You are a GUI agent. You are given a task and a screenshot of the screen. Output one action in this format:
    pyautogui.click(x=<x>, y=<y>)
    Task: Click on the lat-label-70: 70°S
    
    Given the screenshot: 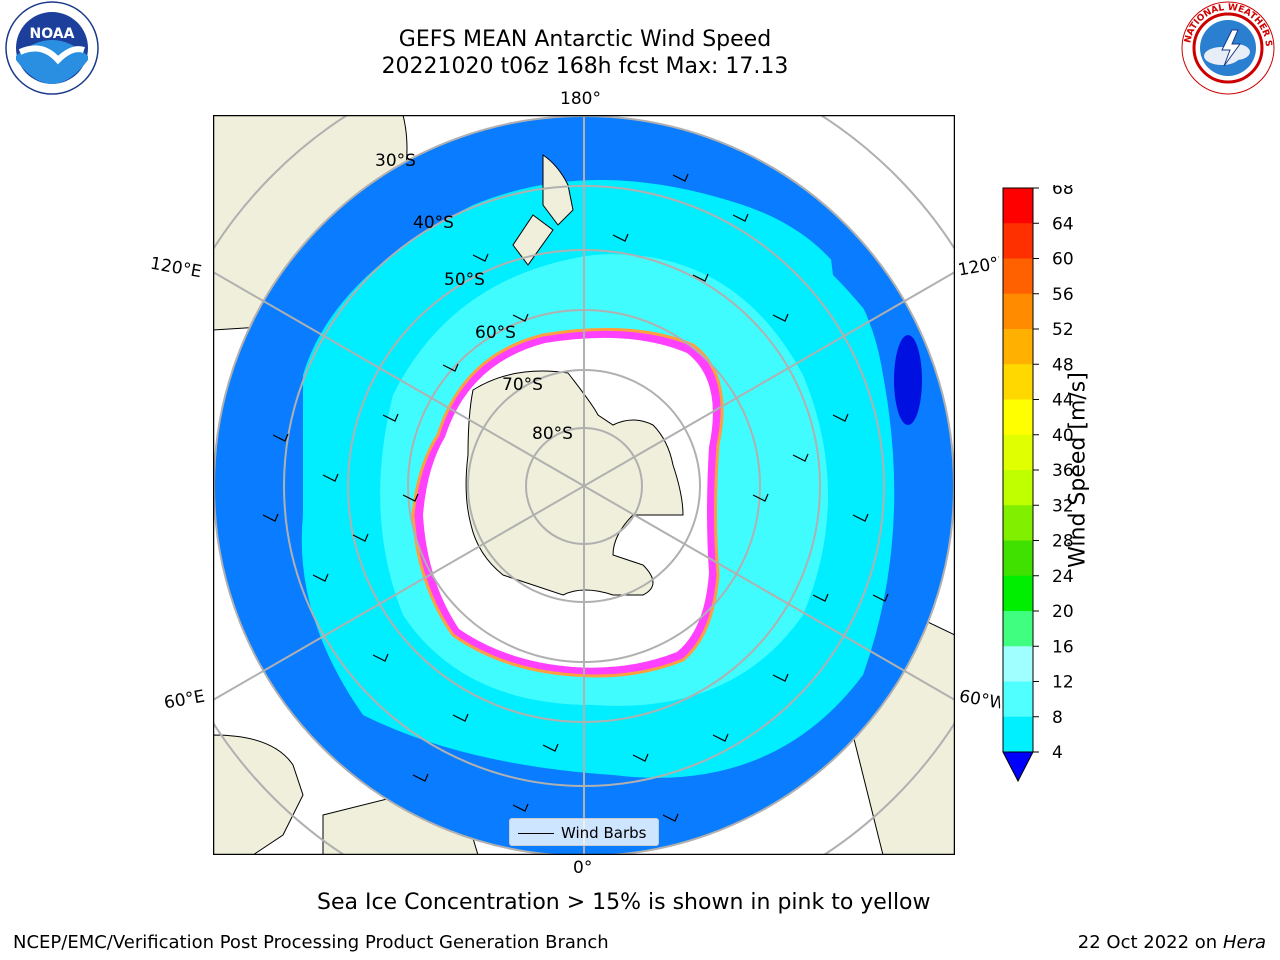 What is the action you would take?
    pyautogui.click(x=522, y=385)
    